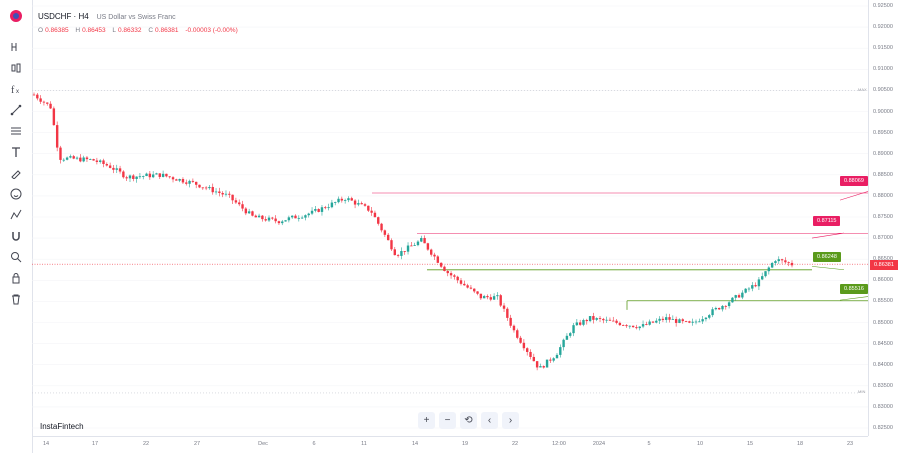  I want to click on zoom-in-button: +, so click(426, 420).